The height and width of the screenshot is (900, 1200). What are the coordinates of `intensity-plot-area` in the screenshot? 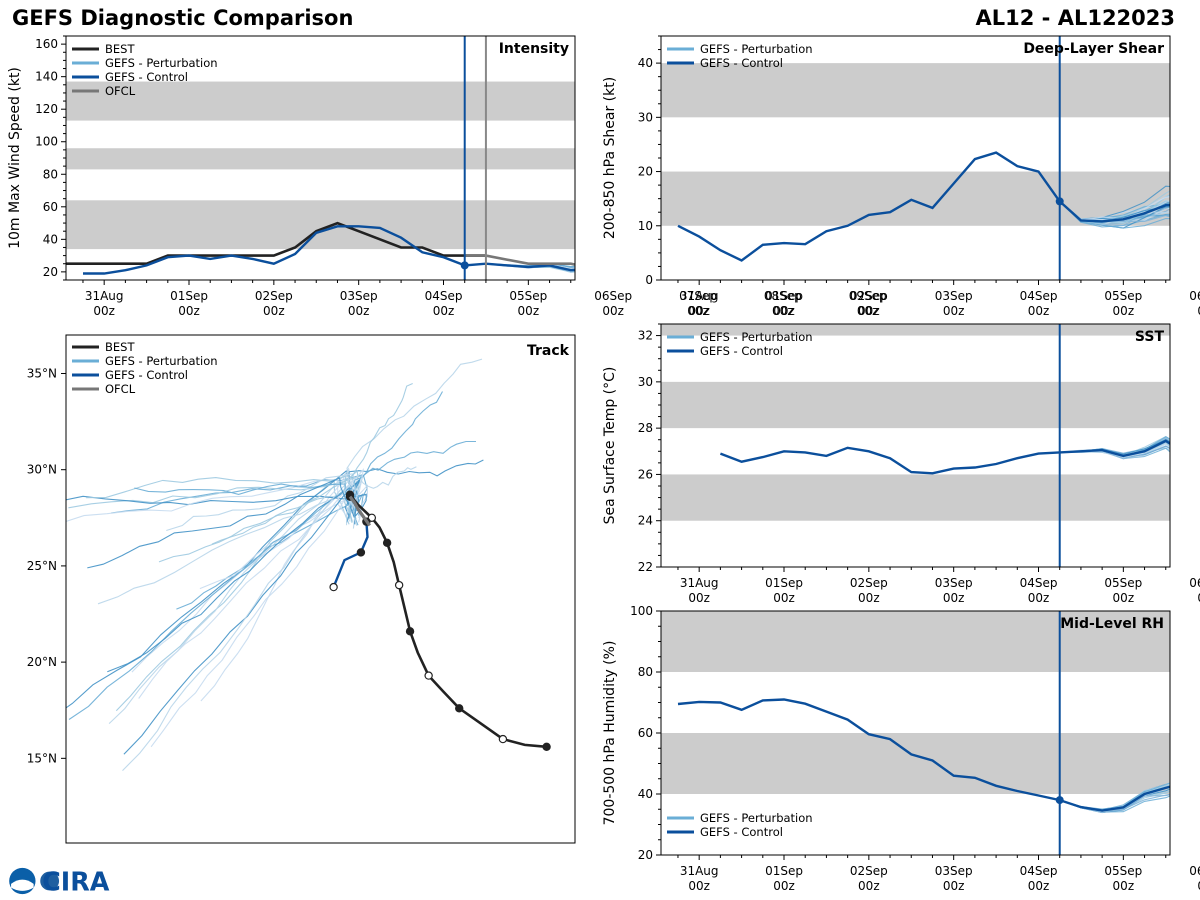 It's located at (320, 178).